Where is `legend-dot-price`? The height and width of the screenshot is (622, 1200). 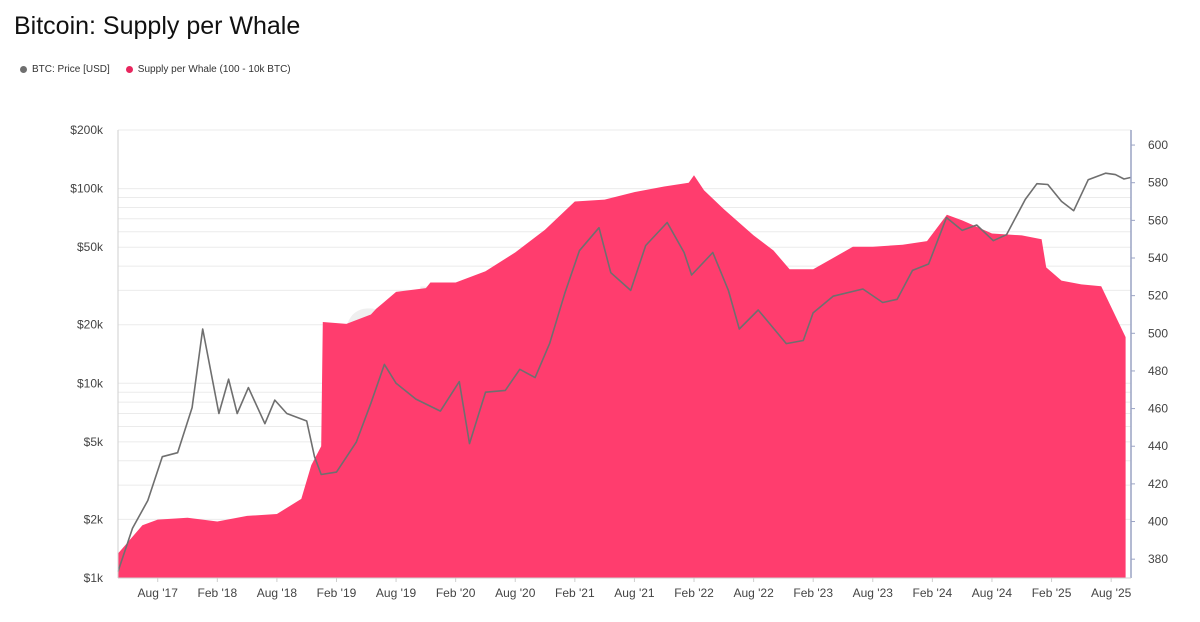 legend-dot-price is located at coordinates (23, 69).